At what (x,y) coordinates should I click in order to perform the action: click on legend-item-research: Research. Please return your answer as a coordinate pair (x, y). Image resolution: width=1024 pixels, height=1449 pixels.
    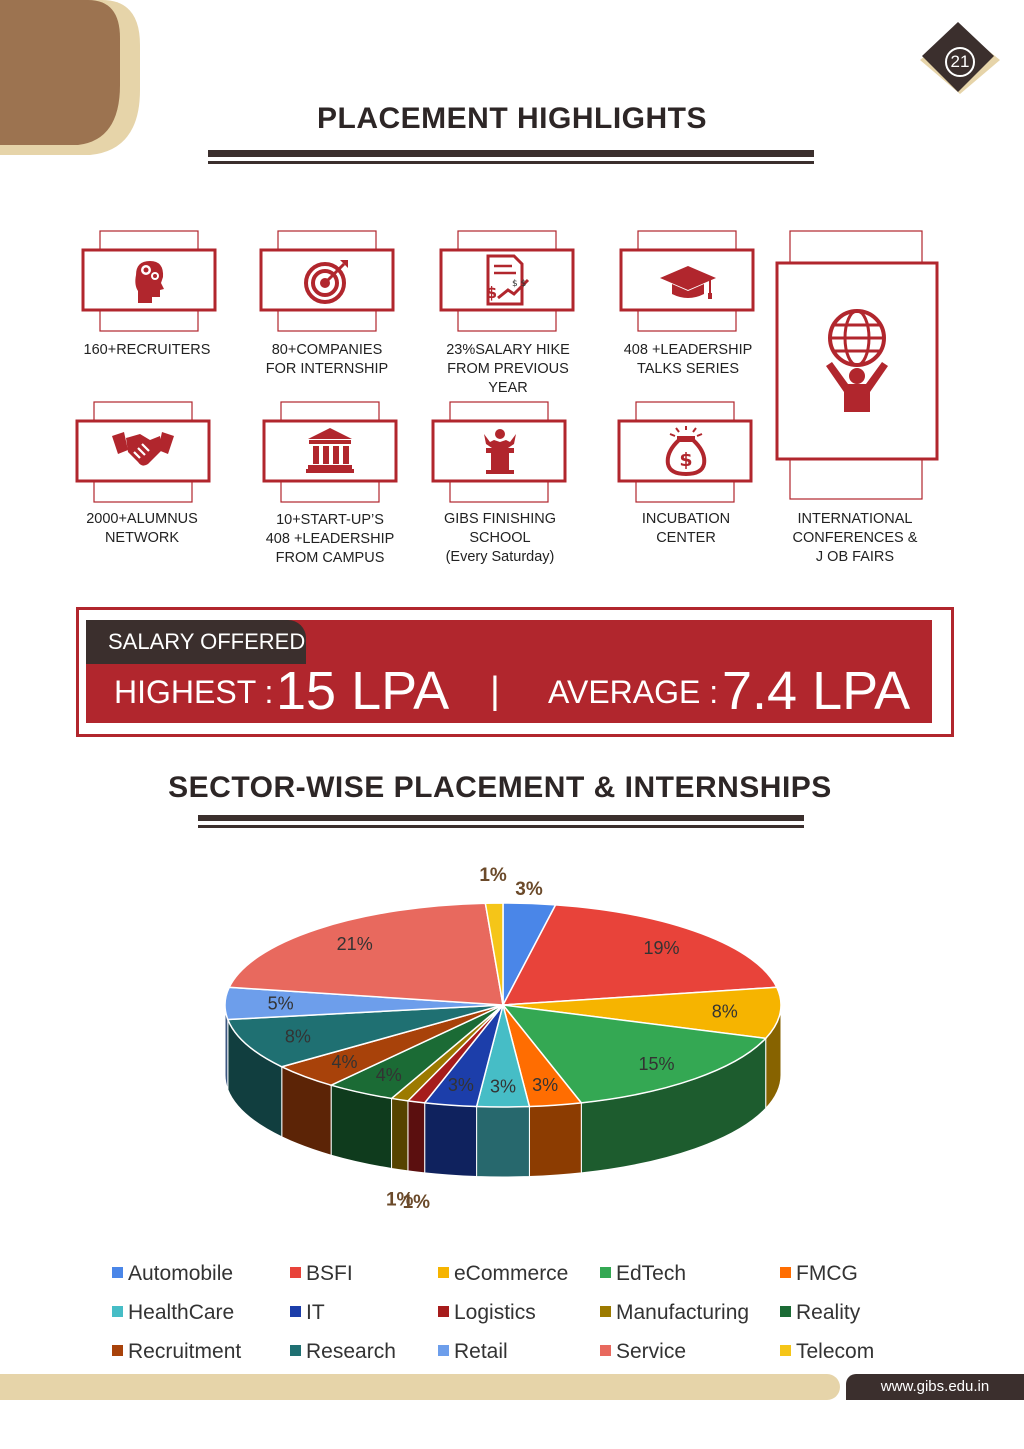
    Looking at the image, I should click on (343, 1352).